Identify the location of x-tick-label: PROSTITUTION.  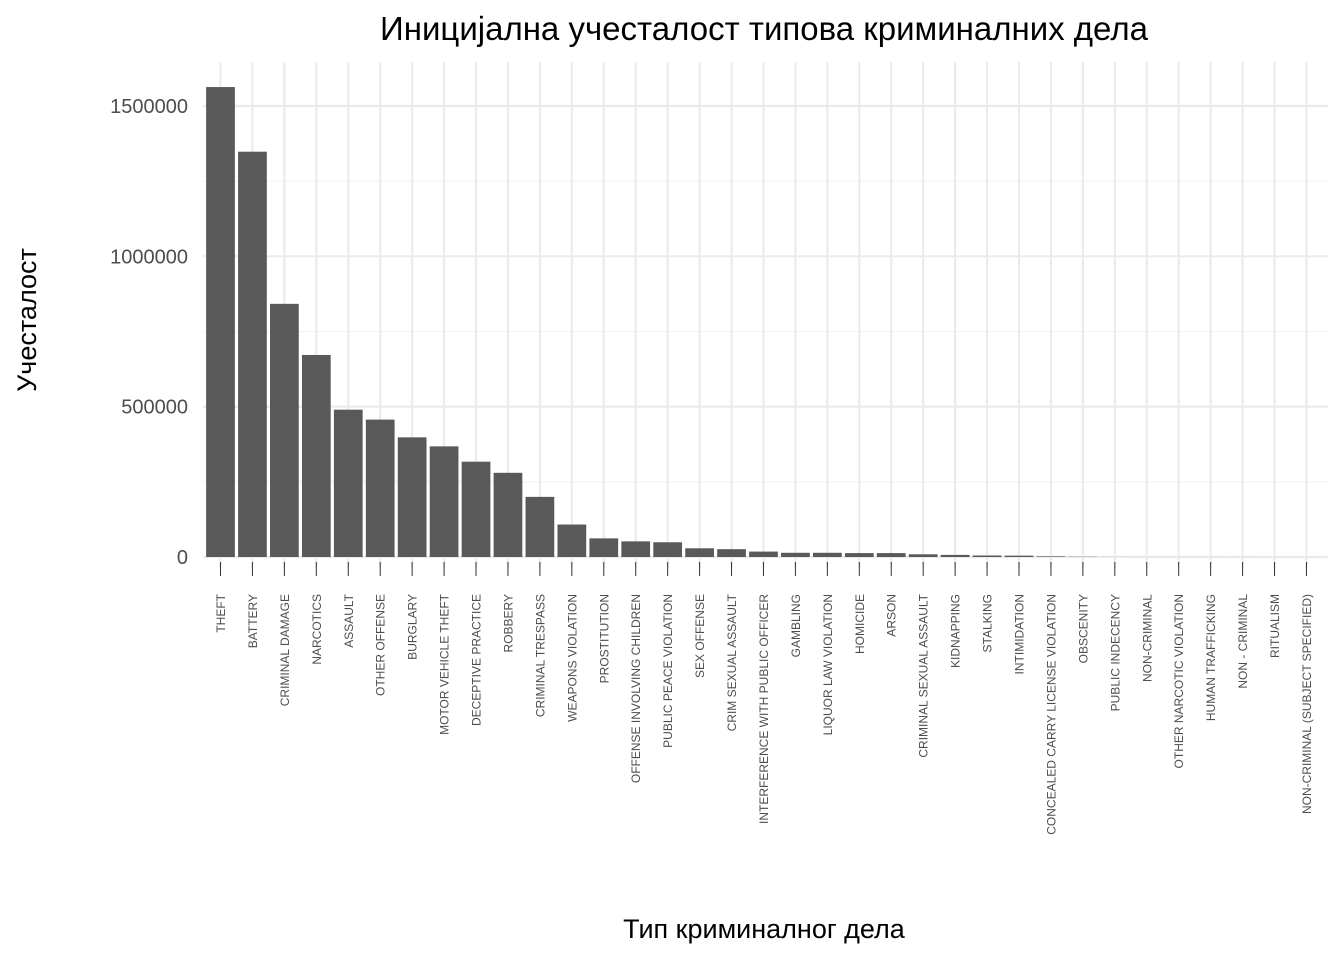
(604, 638).